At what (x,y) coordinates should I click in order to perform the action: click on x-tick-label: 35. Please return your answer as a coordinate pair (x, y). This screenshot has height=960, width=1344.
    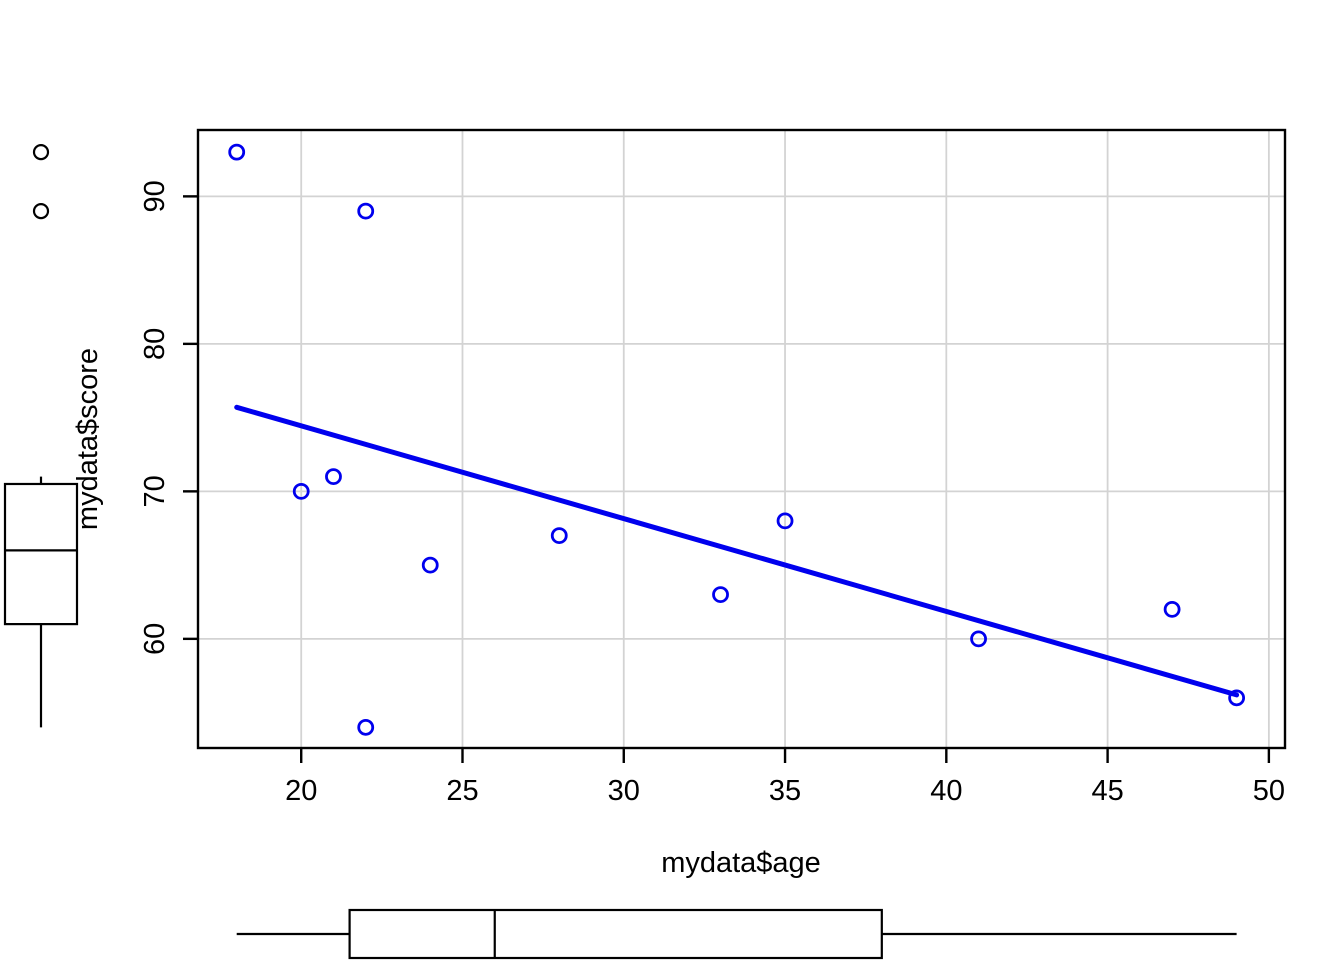
    Looking at the image, I should click on (785, 791).